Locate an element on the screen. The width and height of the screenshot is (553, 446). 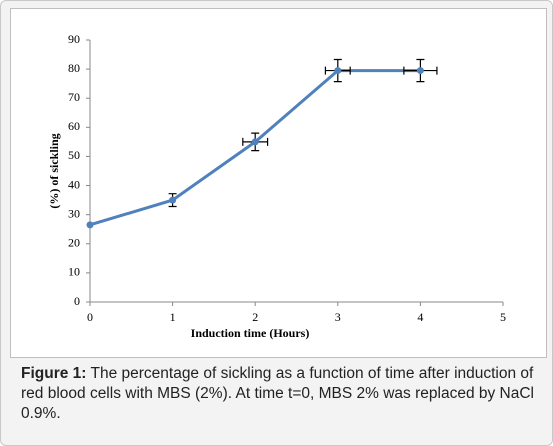
y-tick-label: 0 is located at coordinates (77, 301).